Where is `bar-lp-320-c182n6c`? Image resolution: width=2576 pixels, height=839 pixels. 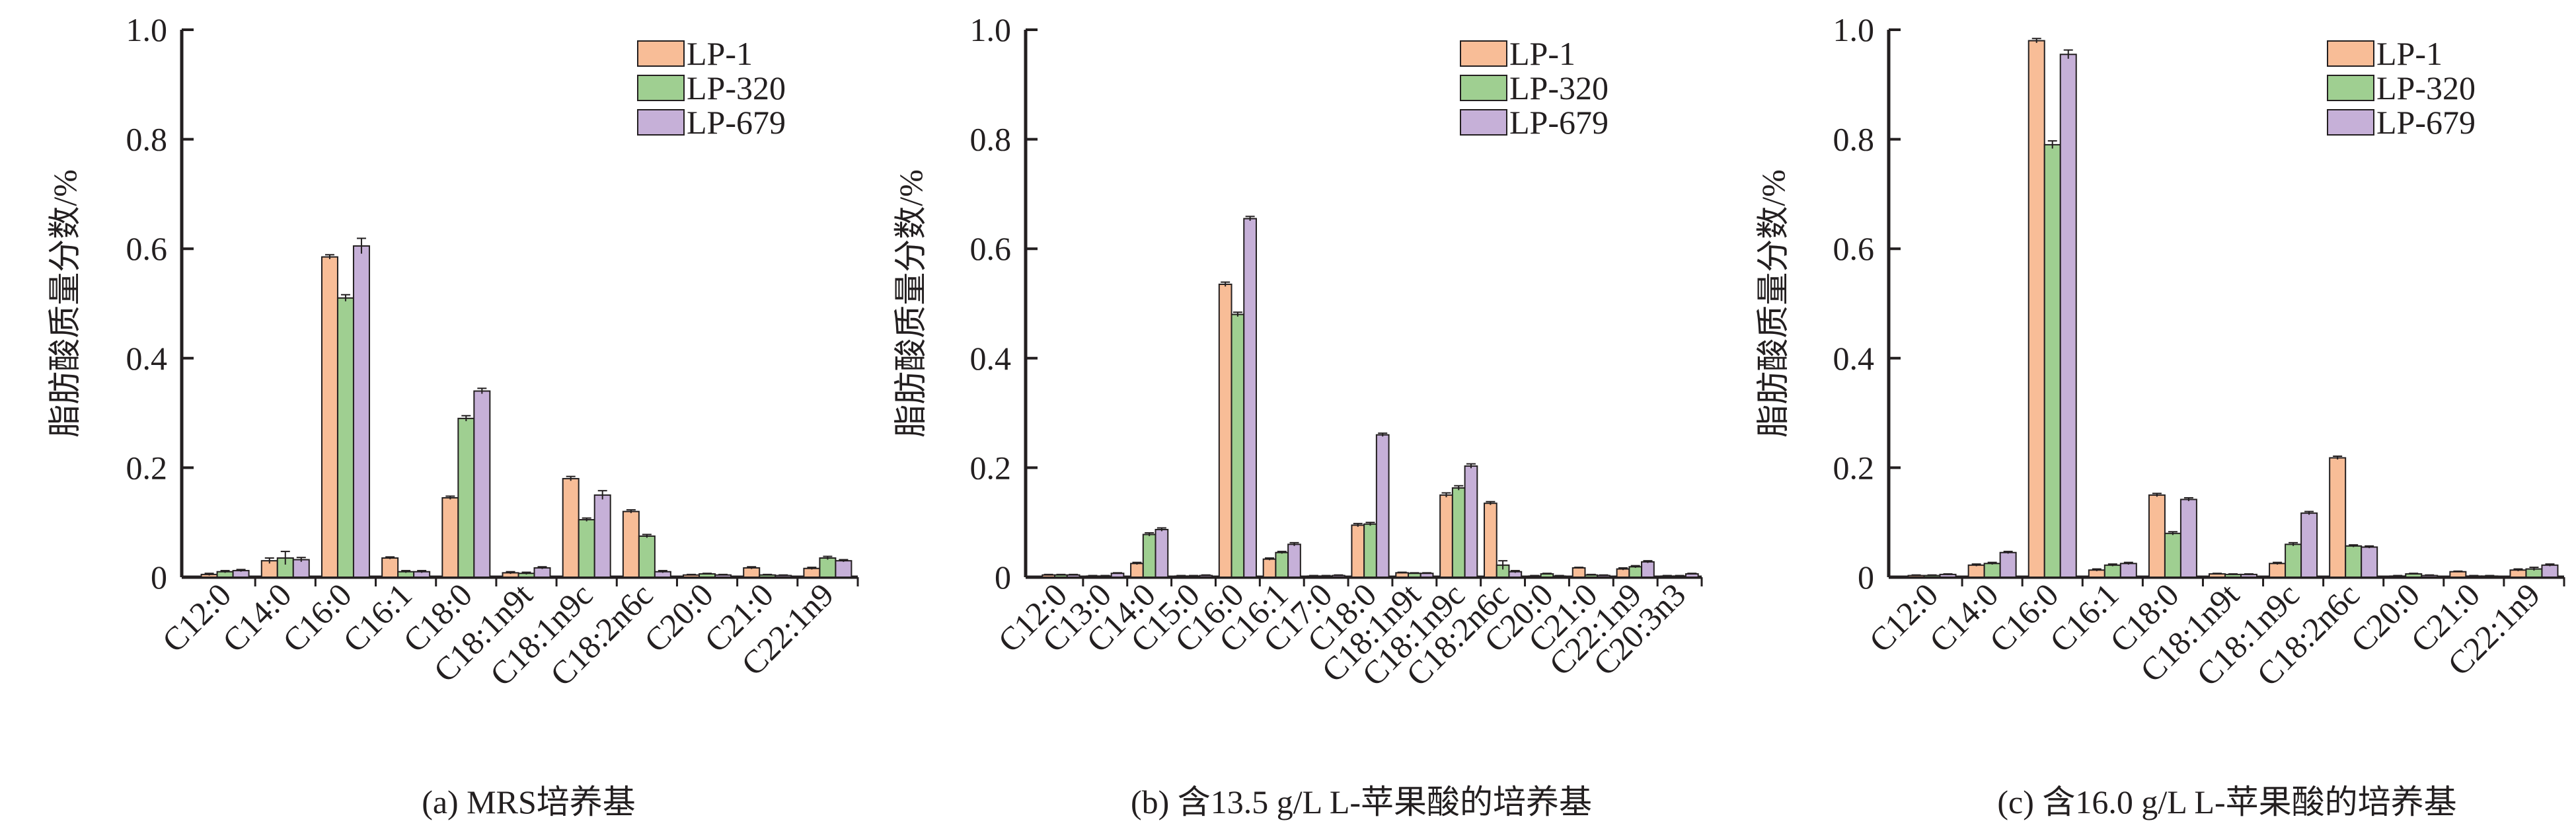
bar-lp-320-c182n6c is located at coordinates (647, 557).